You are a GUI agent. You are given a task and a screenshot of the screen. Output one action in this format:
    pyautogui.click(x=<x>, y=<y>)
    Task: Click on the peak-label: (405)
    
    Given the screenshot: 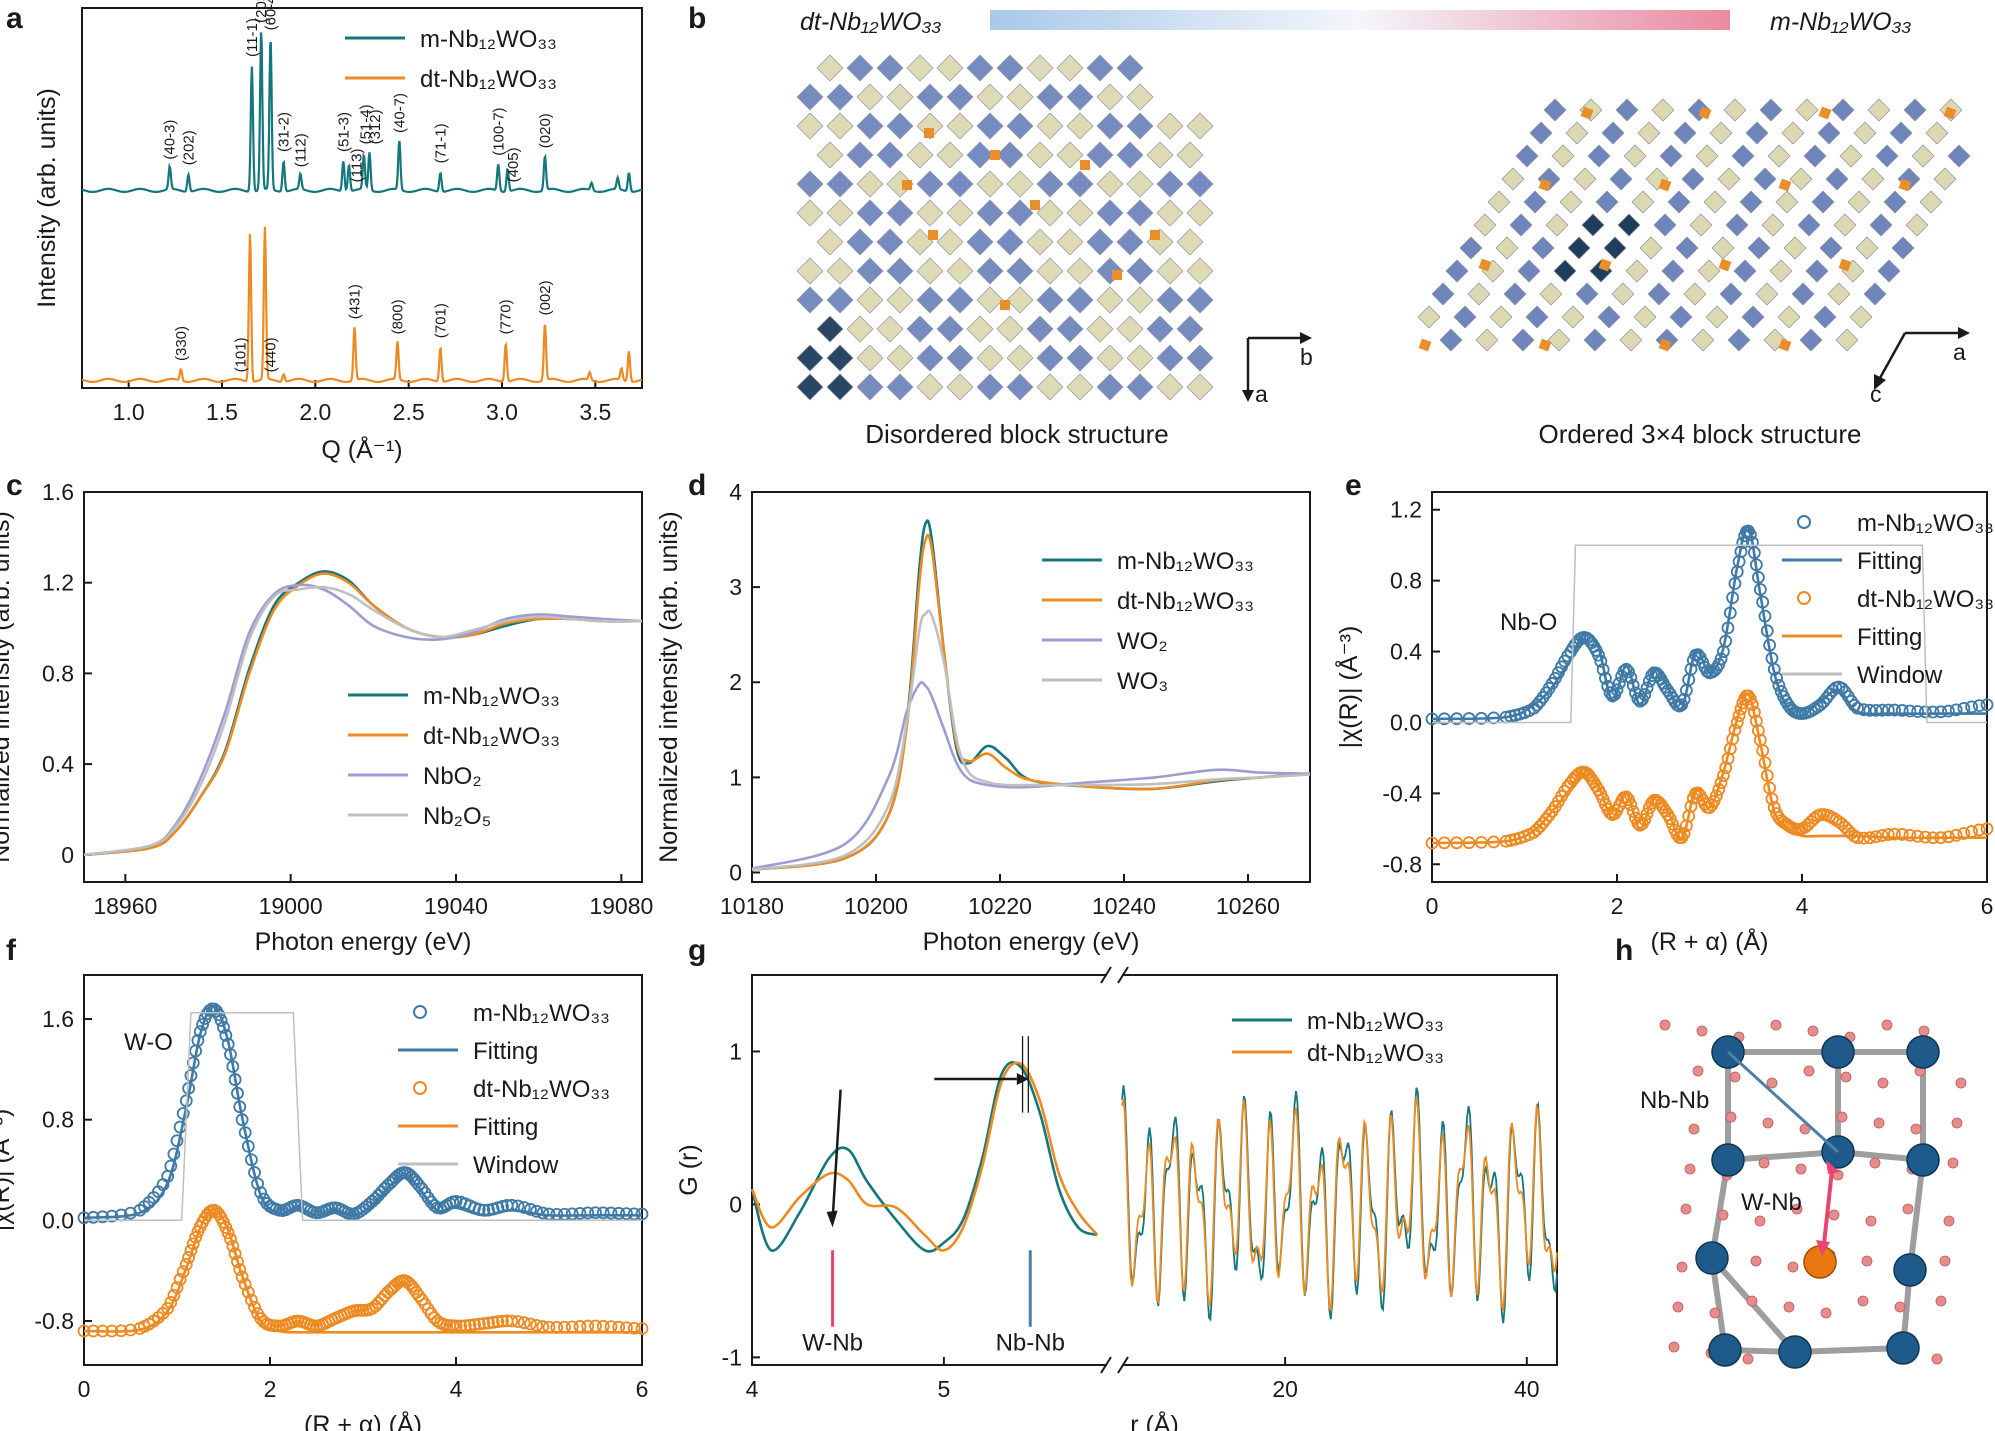 What is the action you would take?
    pyautogui.click(x=513, y=164)
    